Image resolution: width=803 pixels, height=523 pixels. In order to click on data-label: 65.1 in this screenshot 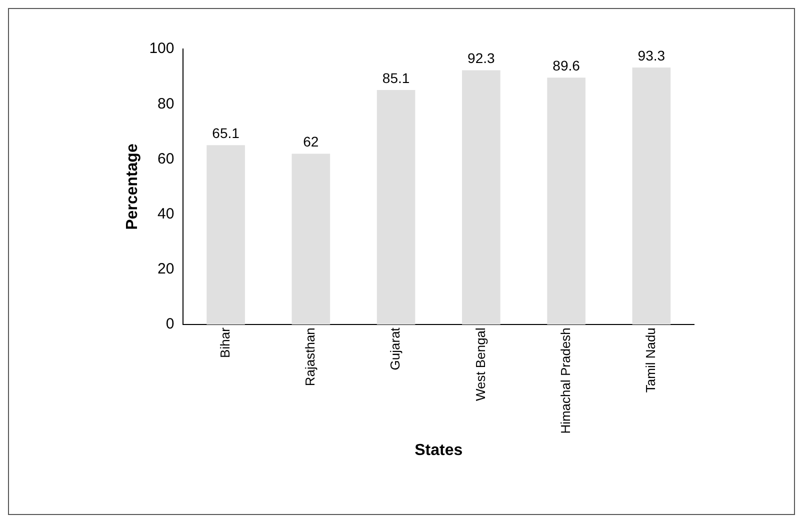, I will do `click(226, 133)`.